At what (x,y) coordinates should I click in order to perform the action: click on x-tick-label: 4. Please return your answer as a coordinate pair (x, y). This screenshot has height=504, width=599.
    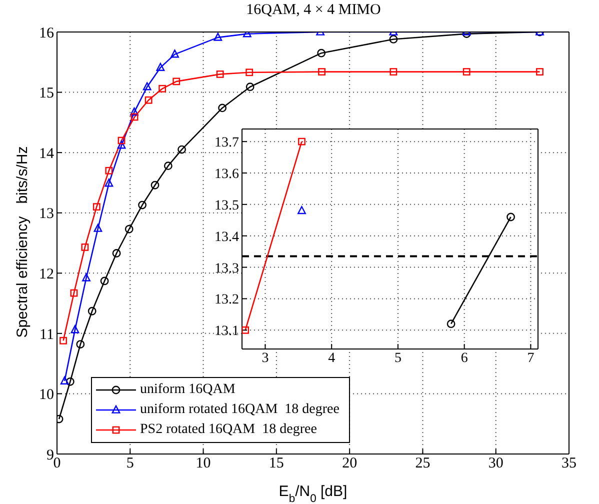
    Looking at the image, I should click on (332, 358).